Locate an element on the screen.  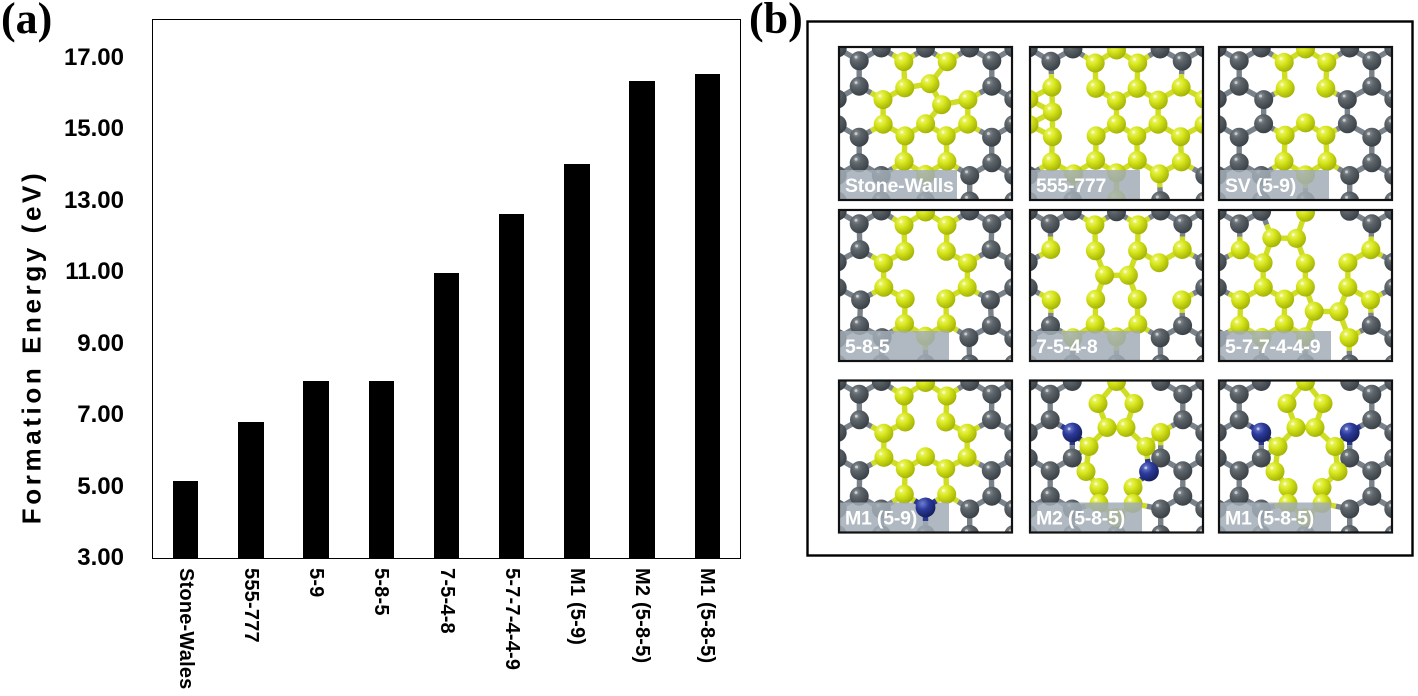
svg-text: 5-8-5 is located at coordinates (867, 347).